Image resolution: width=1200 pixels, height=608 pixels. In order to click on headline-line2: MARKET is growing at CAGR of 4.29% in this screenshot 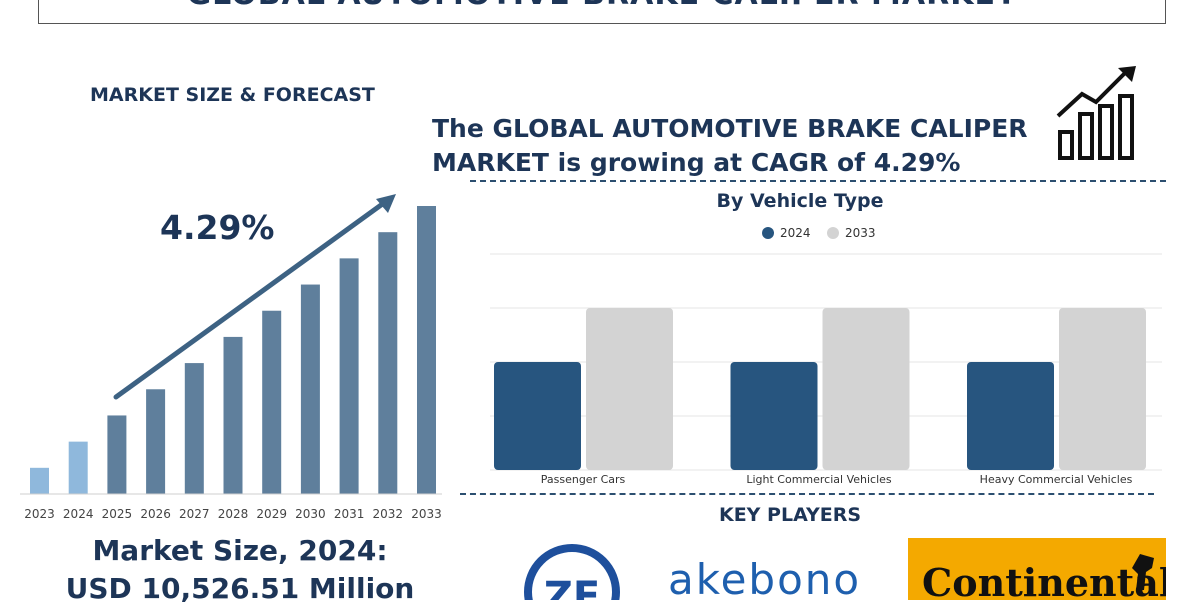, I will do `click(696, 162)`.